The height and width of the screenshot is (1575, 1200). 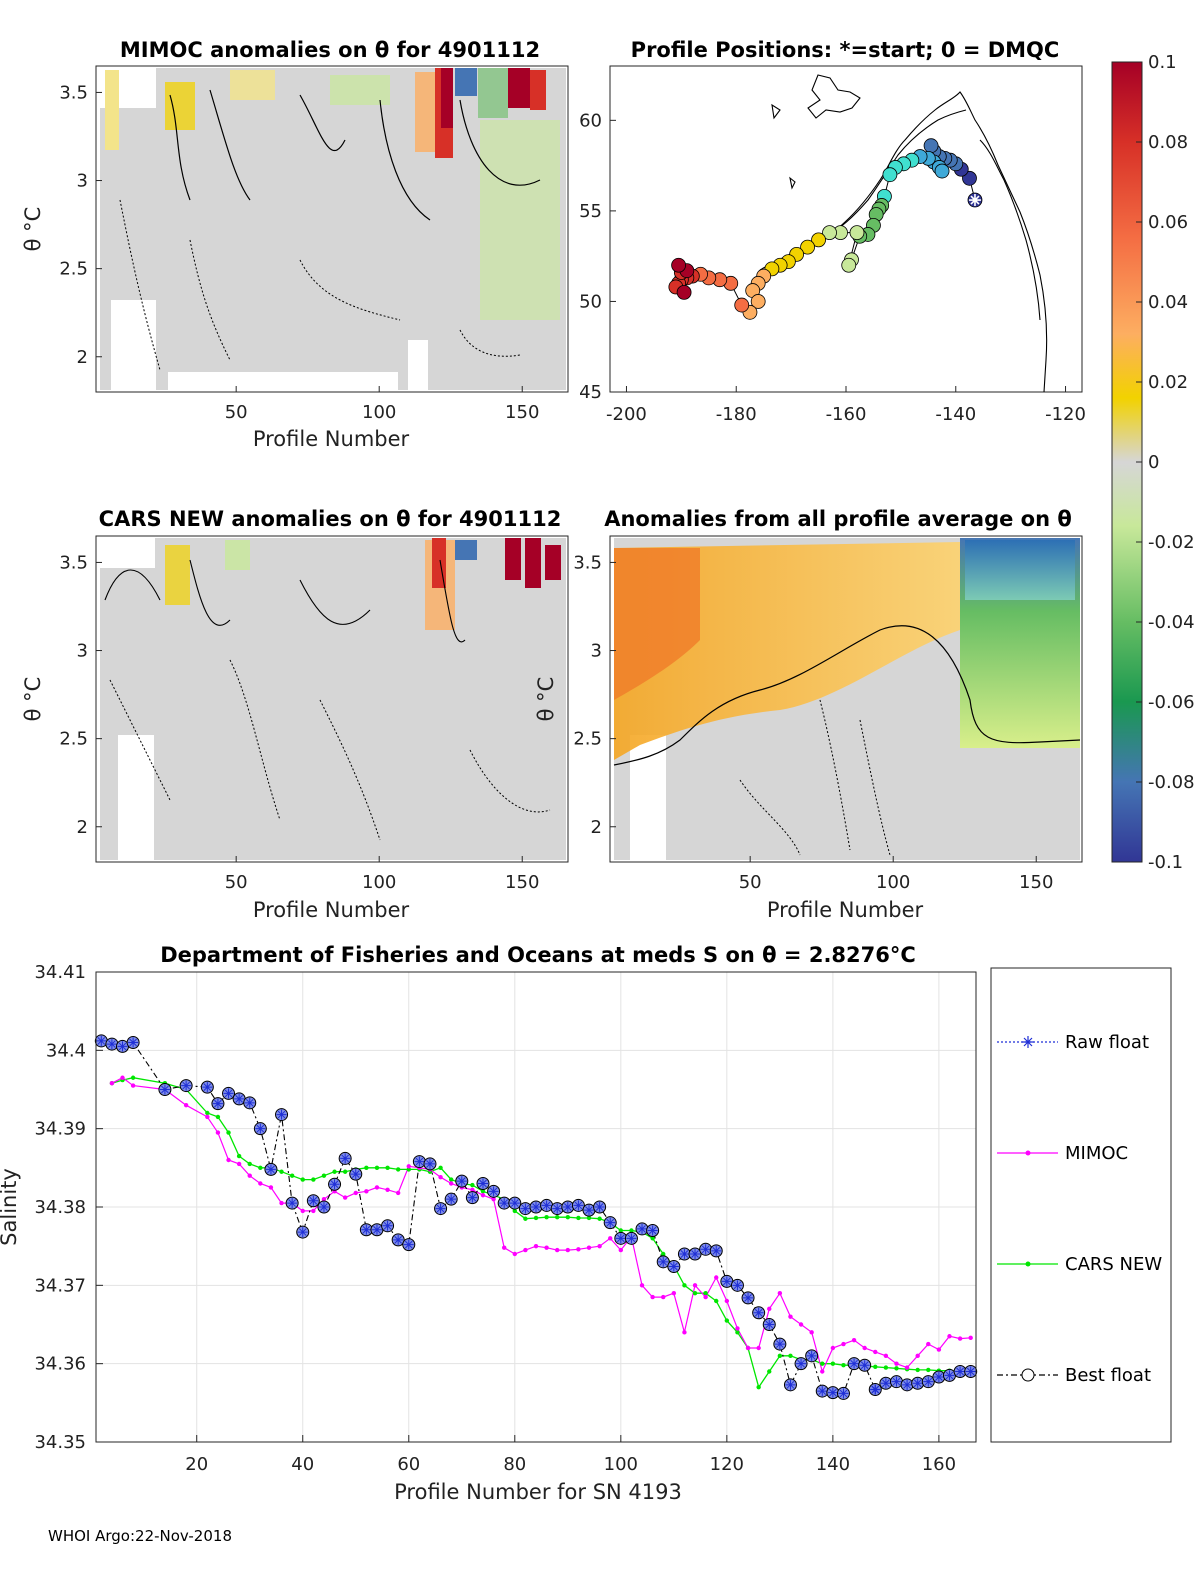 I want to click on x-tick-label: 80, so click(x=514, y=1464).